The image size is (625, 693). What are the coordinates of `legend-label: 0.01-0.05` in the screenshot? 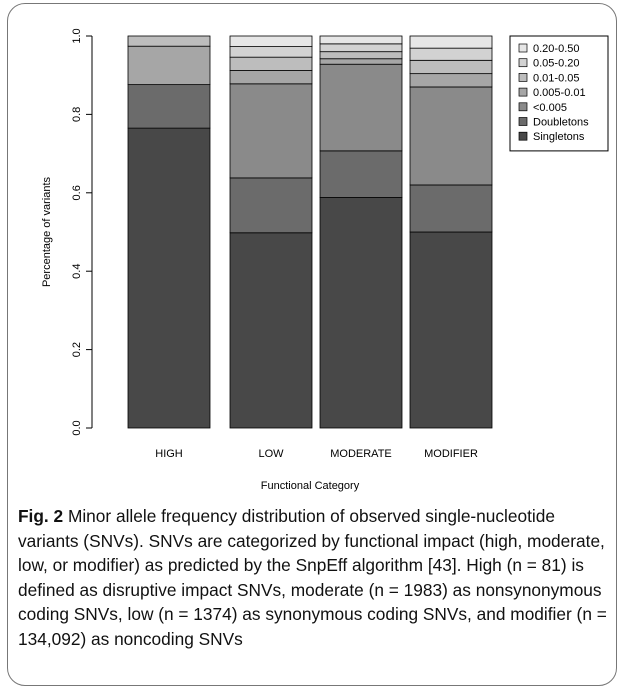 It's located at (556, 78).